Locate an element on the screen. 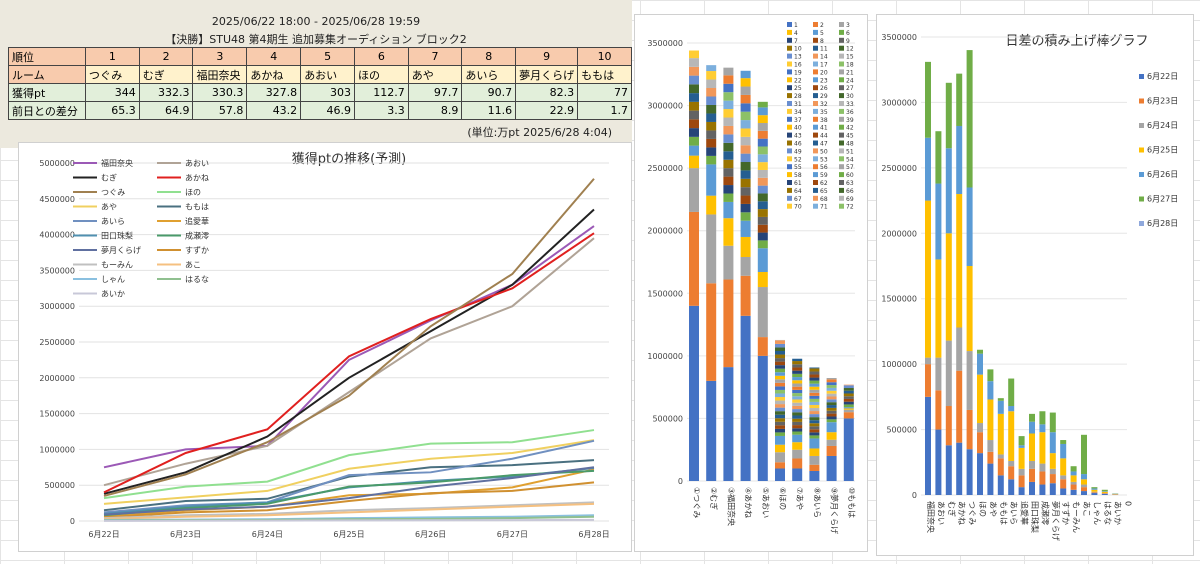  x-tick-label: あや is located at coordinates (992, 509).